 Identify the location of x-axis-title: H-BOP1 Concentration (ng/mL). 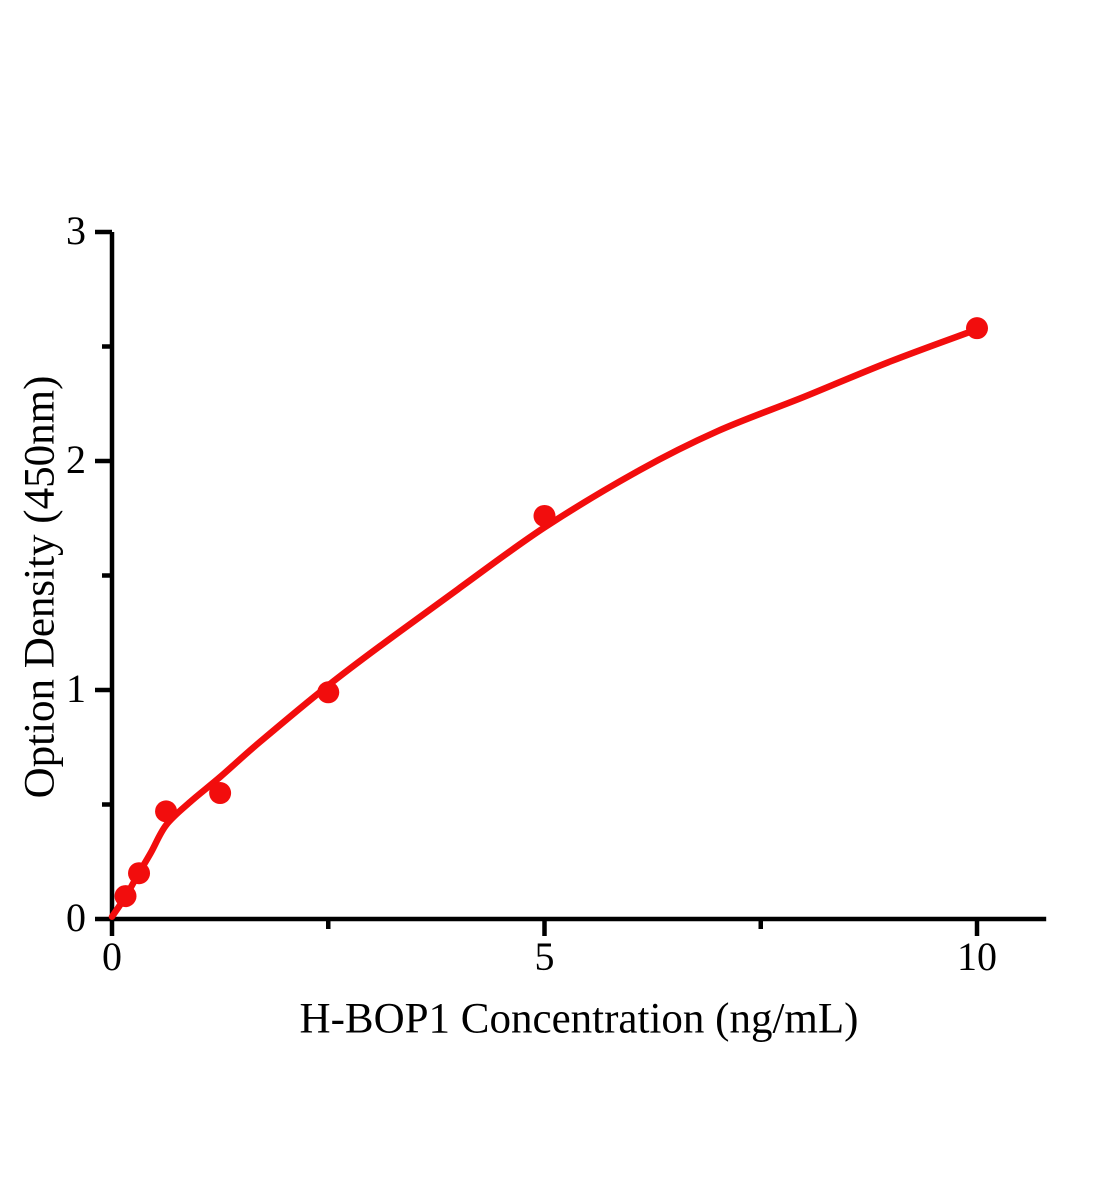
(579, 1019).